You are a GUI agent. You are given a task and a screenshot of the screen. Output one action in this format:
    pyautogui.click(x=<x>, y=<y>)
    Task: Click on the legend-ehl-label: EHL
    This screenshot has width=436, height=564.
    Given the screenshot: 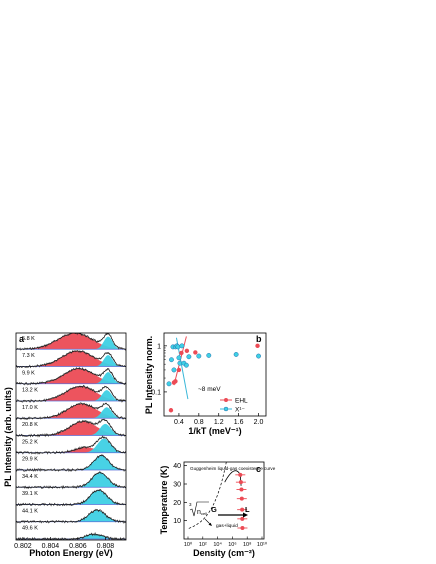 What is the action you would take?
    pyautogui.click(x=241, y=401)
    